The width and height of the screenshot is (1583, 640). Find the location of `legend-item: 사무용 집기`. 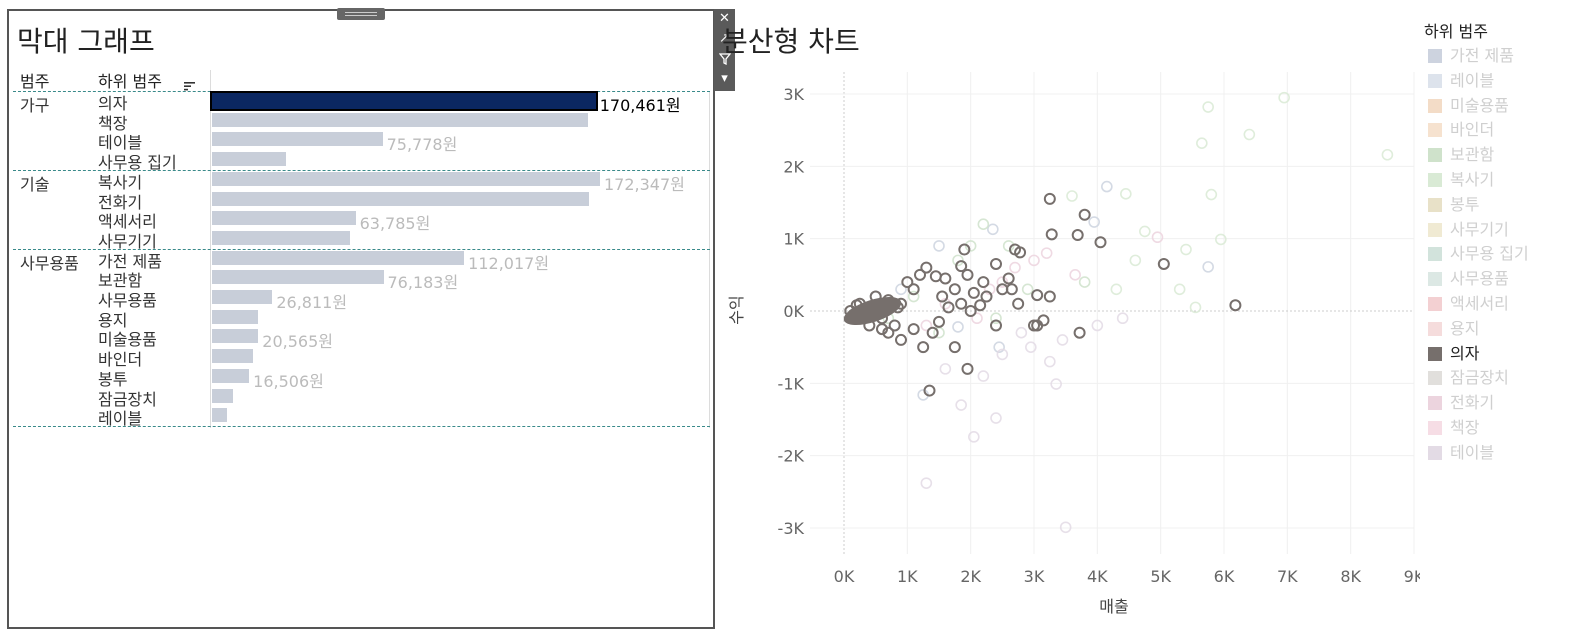

legend-item: 사무용 집기 is located at coordinates (1478, 252).